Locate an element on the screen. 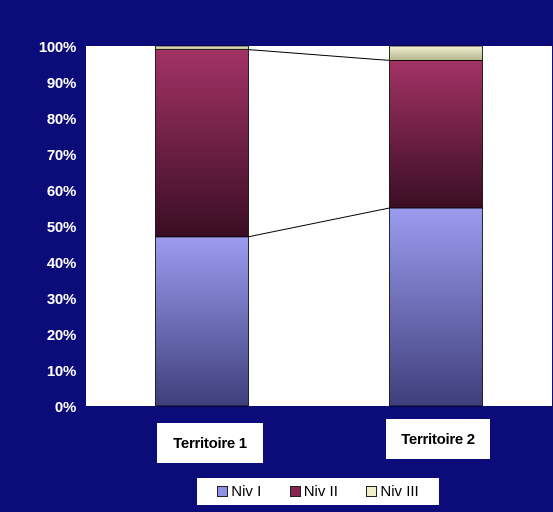 Image resolution: width=553 pixels, height=512 pixels. y-tick-label: 20% is located at coordinates (61, 335).